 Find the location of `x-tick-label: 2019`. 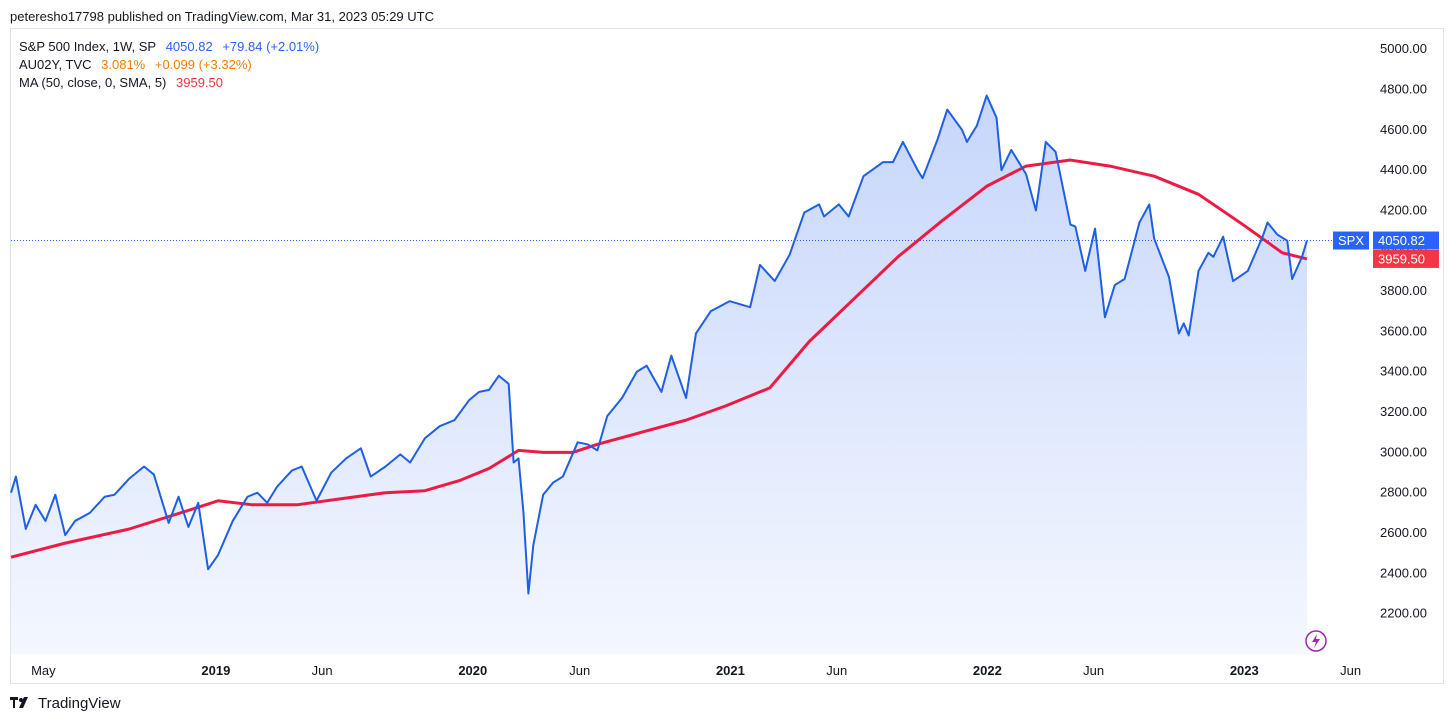

x-tick-label: 2019 is located at coordinates (215, 670).